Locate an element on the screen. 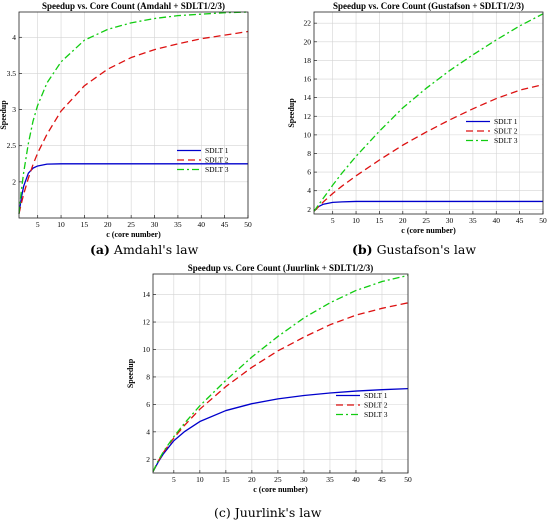  caption-text: (c) Juurlink's law is located at coordinates (268, 512).